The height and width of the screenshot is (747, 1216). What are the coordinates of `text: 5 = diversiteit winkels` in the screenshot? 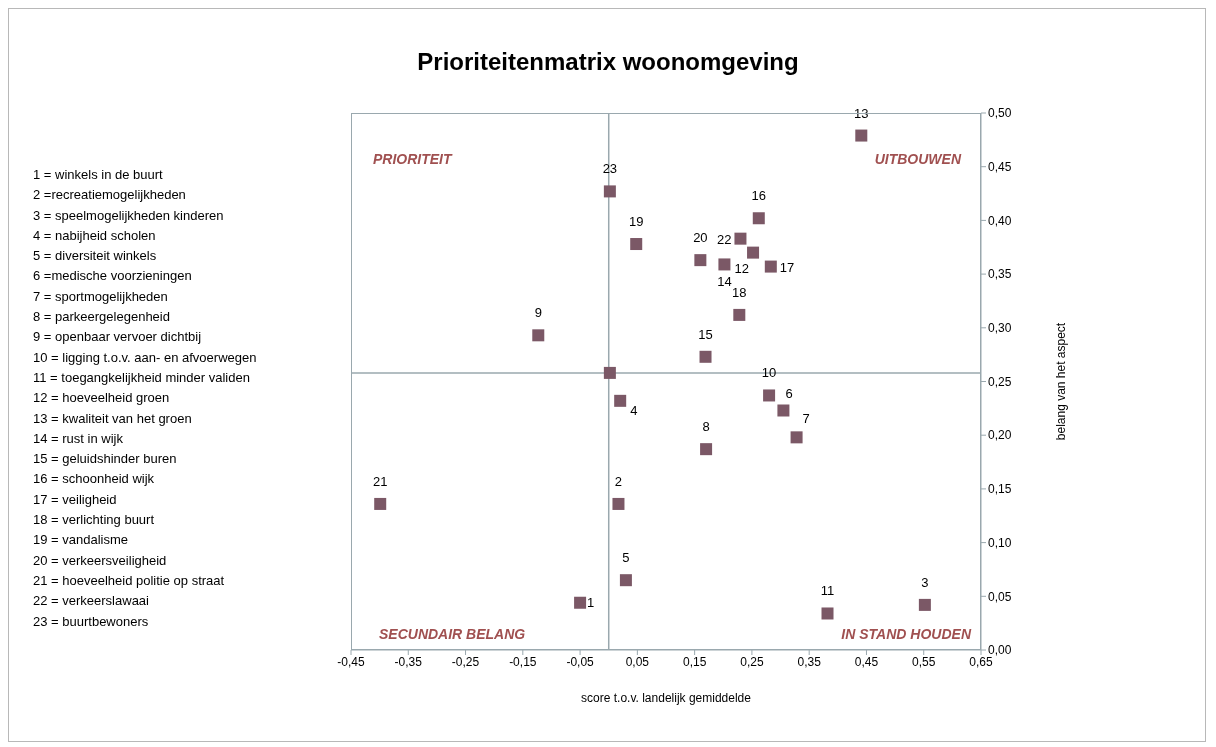 It's located at (95, 256).